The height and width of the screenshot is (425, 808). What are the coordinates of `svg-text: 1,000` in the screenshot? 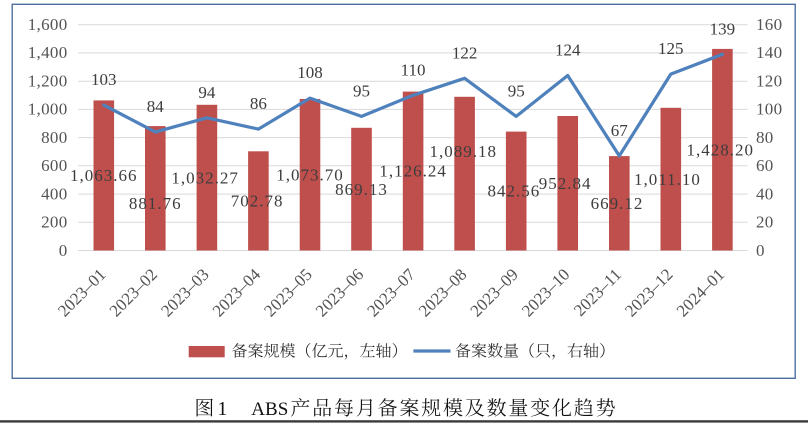 It's located at (48, 109).